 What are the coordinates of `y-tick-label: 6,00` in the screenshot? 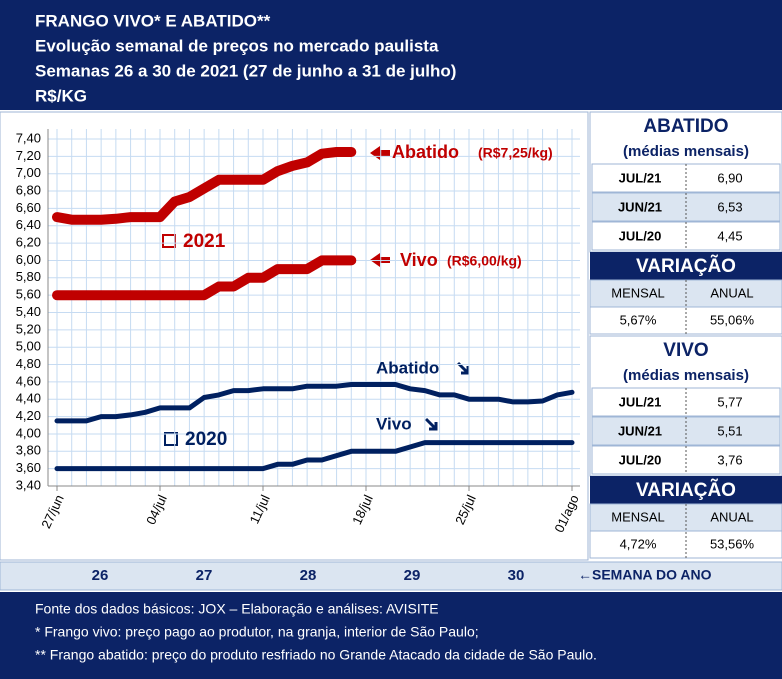 It's located at (28, 259).